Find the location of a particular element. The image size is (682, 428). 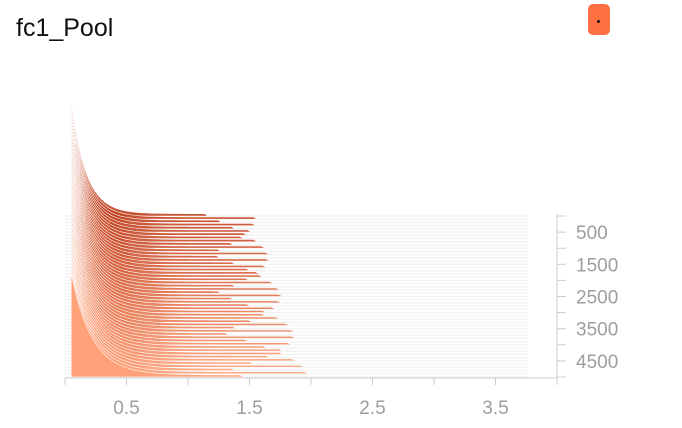

y-tick-label: 2500 is located at coordinates (597, 298).